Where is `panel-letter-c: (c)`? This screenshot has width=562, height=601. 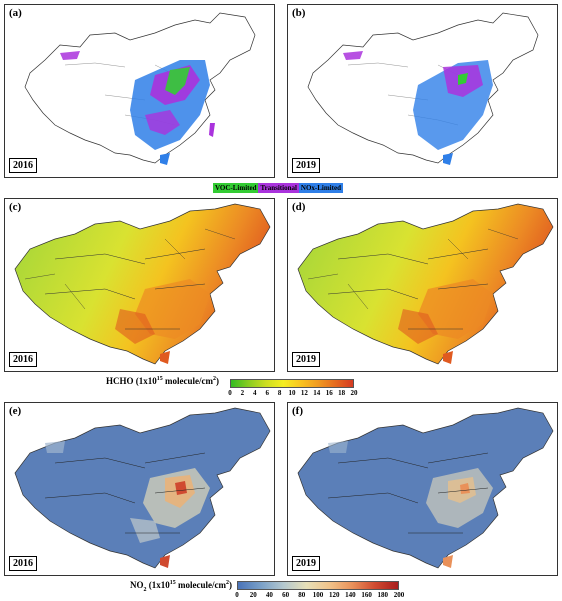 panel-letter-c: (c) is located at coordinates (15, 207).